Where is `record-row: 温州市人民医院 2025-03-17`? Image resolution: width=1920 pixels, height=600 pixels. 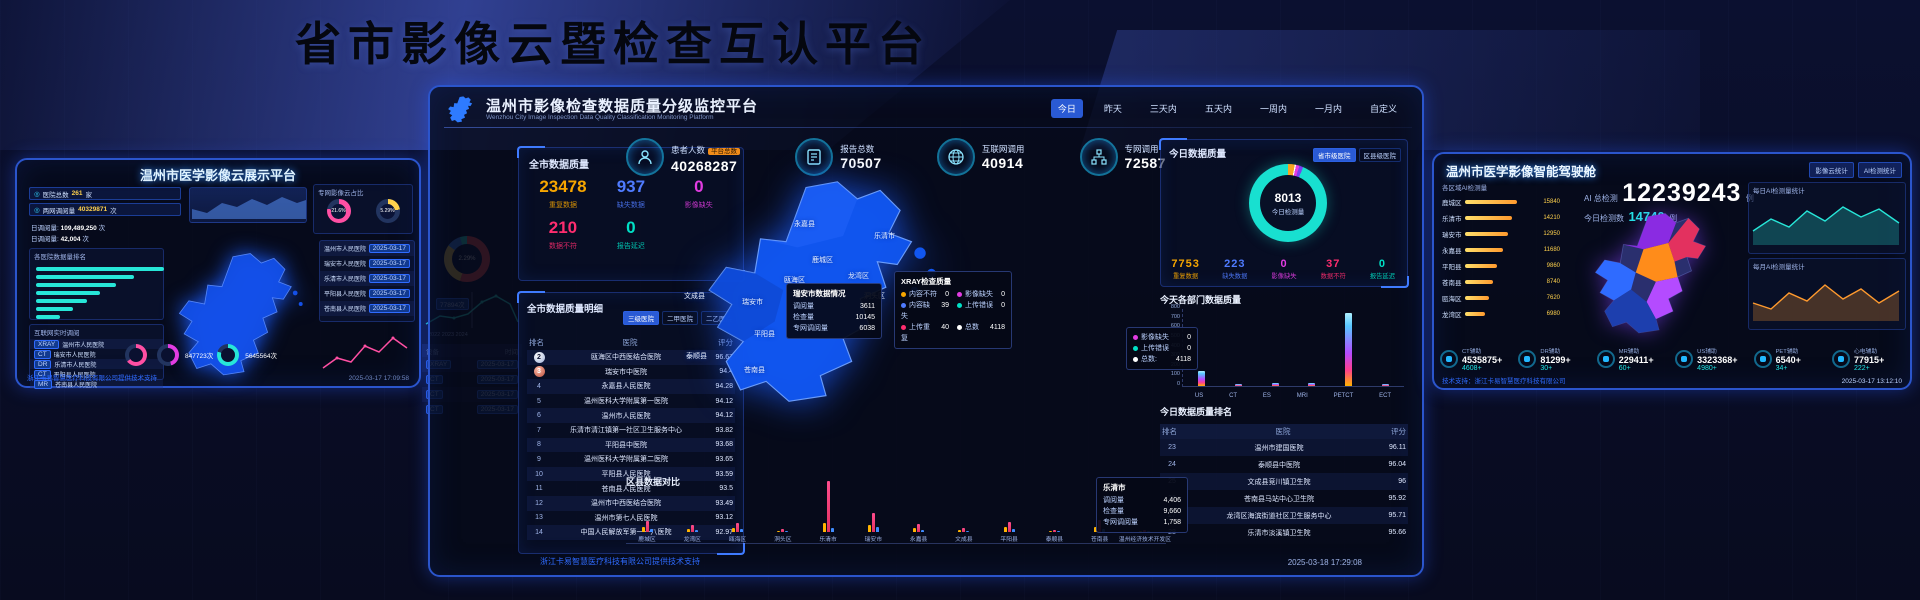
record-row: 温州市人民医院 2025-03-17 is located at coordinates (367, 248).